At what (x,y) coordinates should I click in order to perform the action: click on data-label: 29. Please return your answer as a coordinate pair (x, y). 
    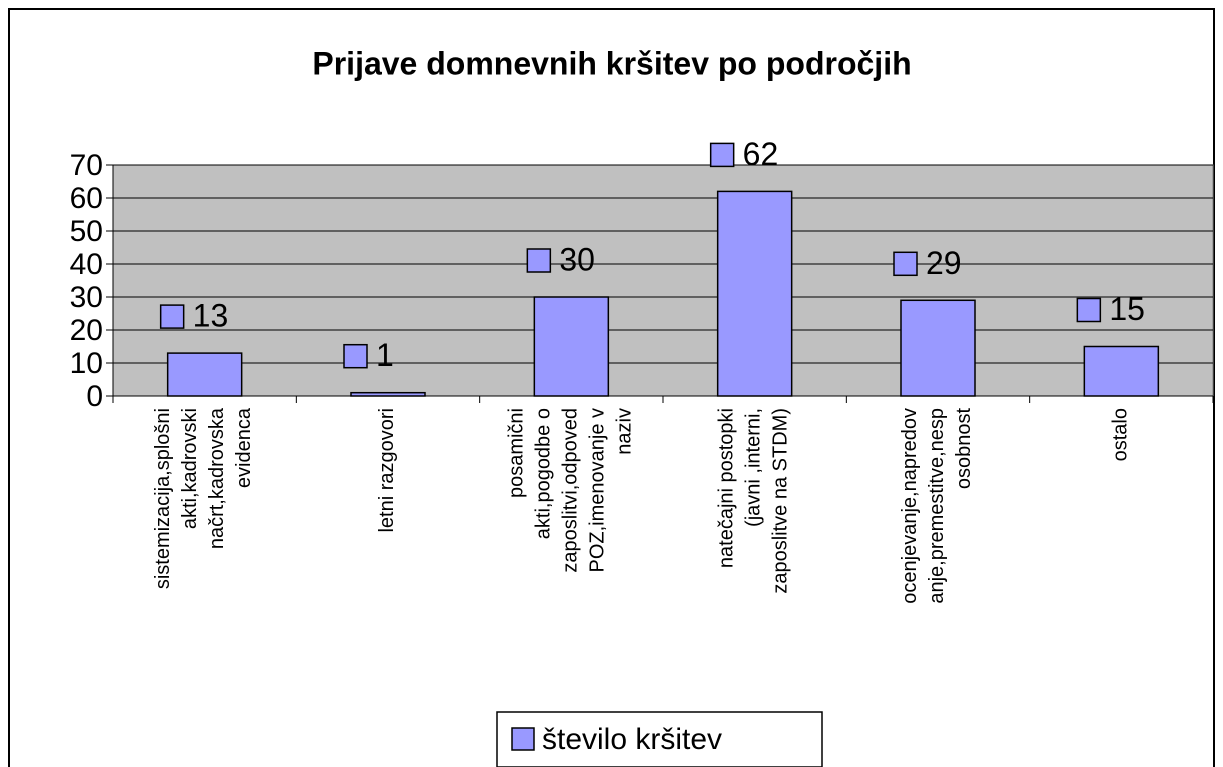
    Looking at the image, I should click on (944, 263).